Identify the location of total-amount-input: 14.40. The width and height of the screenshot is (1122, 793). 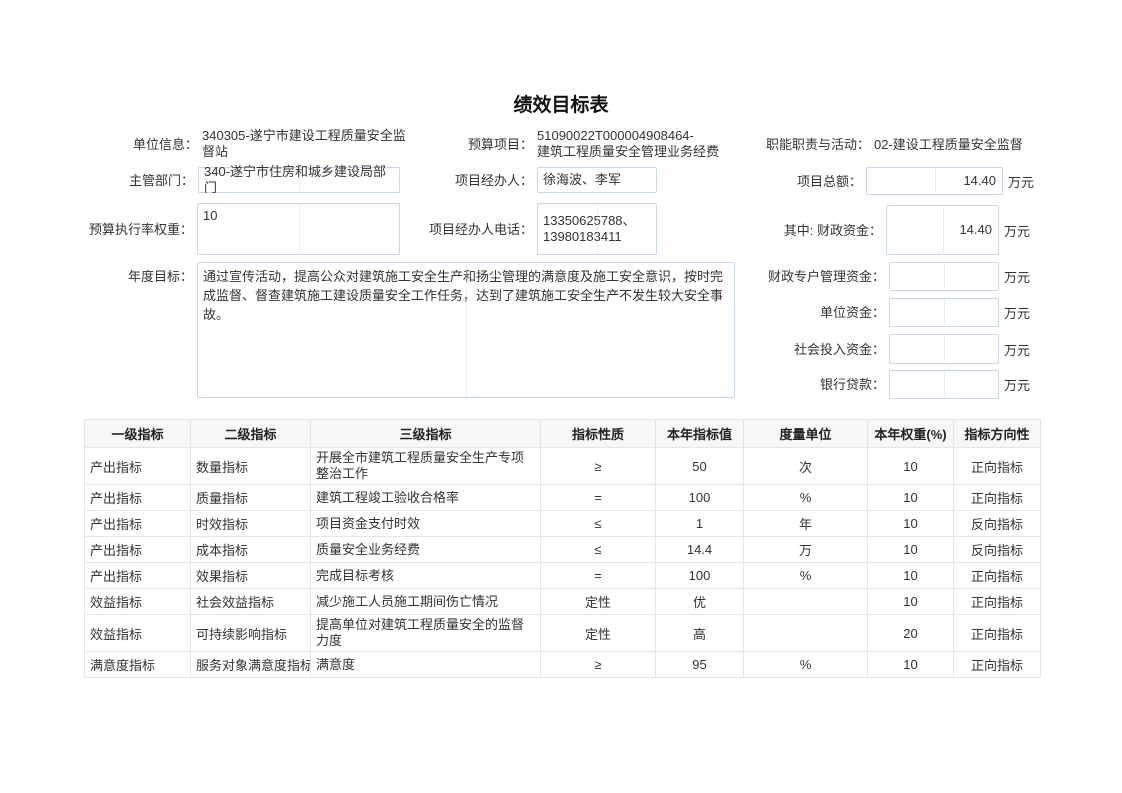
(934, 181).